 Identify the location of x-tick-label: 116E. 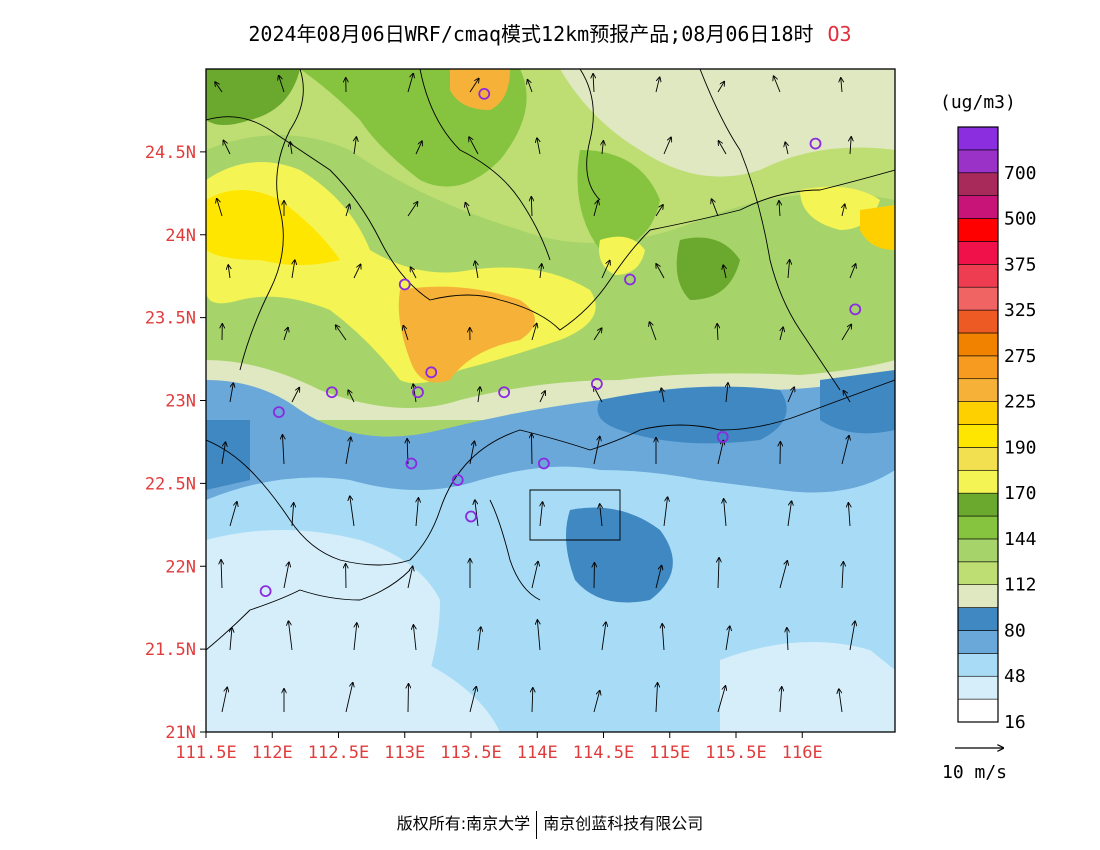
(802, 753).